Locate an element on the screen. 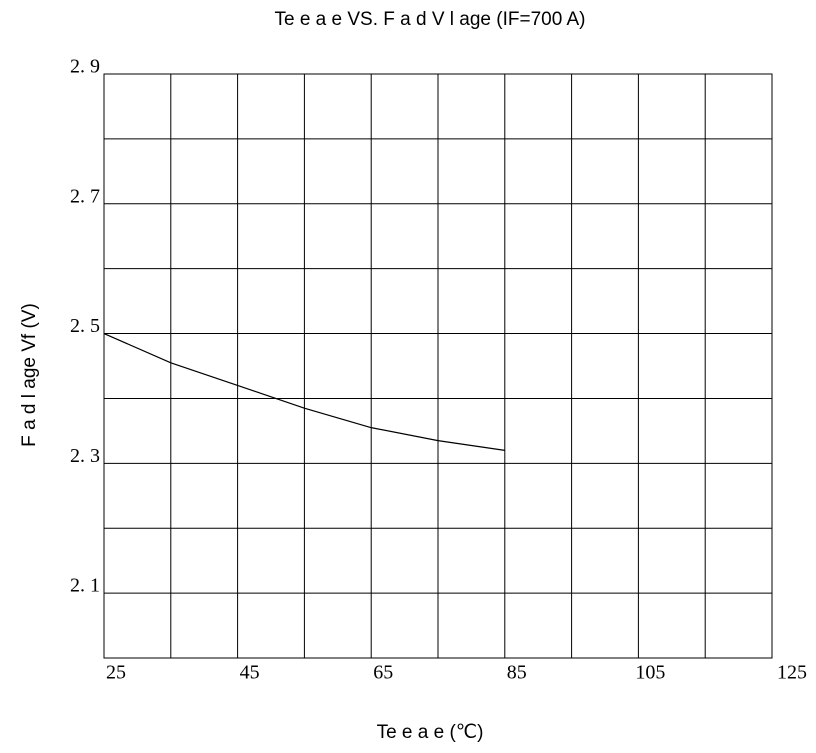 This screenshot has width=816, height=753. y-tick-label: 2. 1 is located at coordinates (85, 586).